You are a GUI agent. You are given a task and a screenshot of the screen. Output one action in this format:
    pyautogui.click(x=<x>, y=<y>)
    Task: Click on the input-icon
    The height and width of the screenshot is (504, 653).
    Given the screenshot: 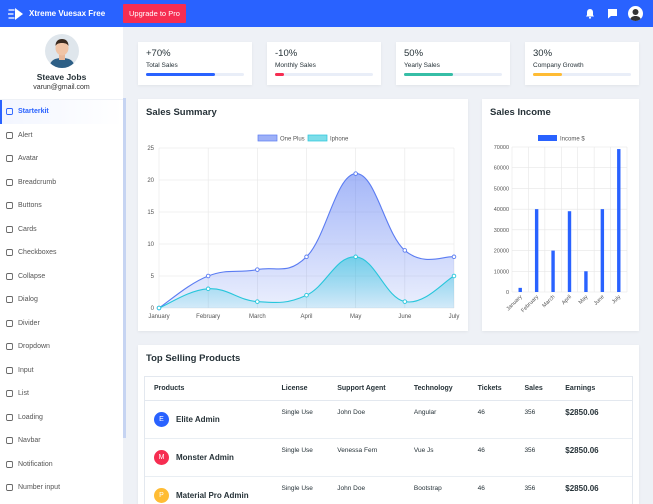 What is the action you would take?
    pyautogui.click(x=9, y=370)
    